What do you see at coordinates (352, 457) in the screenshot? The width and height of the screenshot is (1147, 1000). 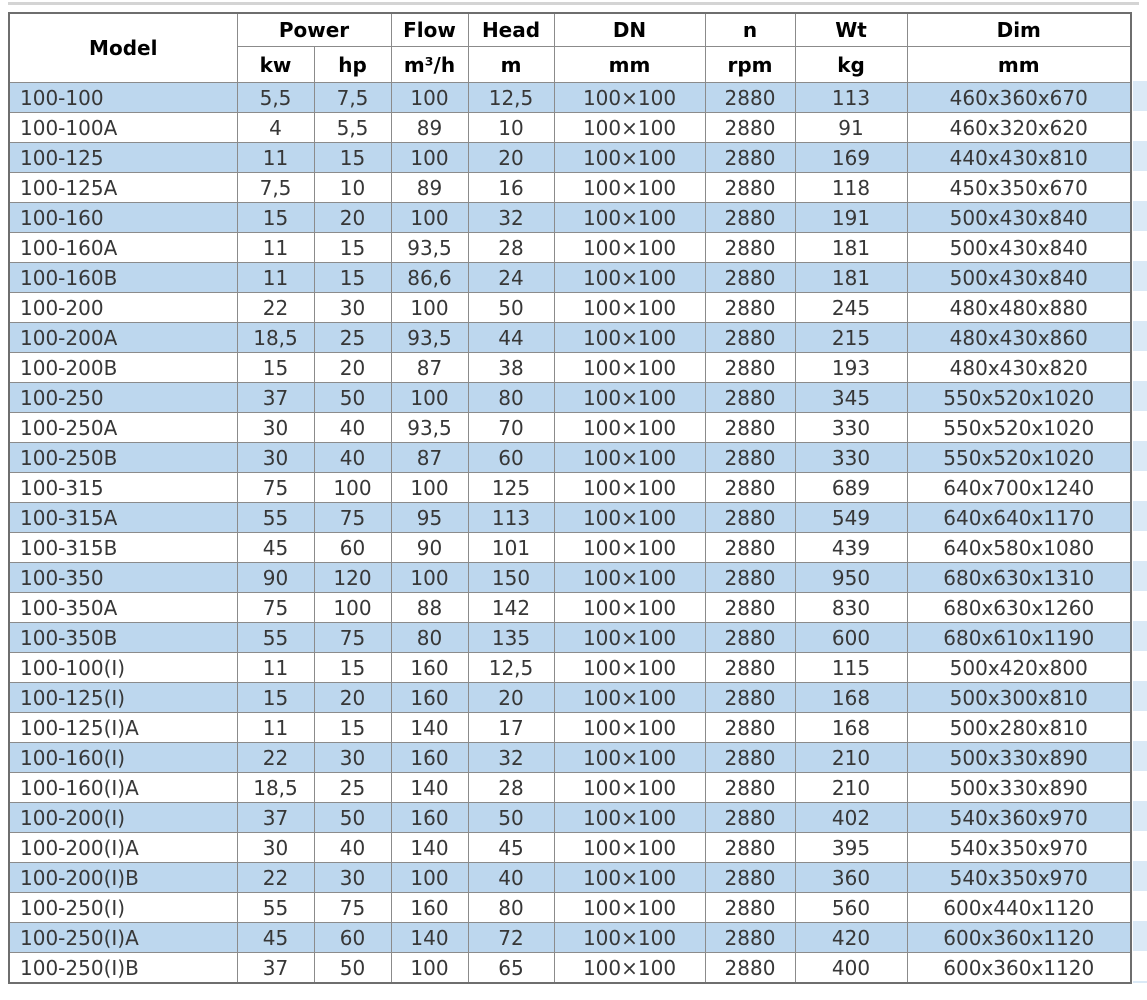 I see `cell-power-hp: 40` at bounding box center [352, 457].